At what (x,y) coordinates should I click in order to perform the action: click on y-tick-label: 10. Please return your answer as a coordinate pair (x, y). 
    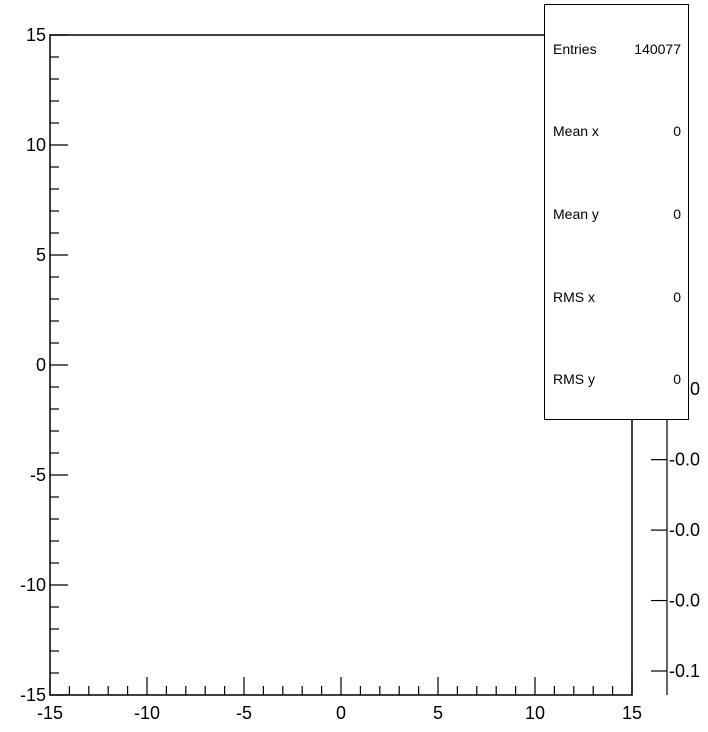
    Looking at the image, I should click on (36, 145).